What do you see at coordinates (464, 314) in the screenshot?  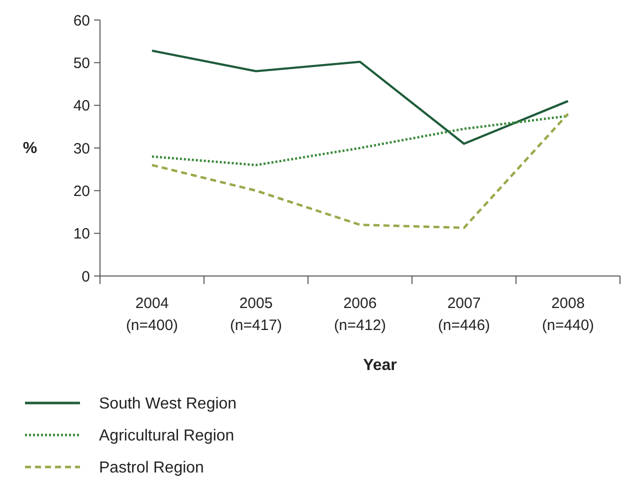 I see `x-tick-label: 2007 (n=446)` at bounding box center [464, 314].